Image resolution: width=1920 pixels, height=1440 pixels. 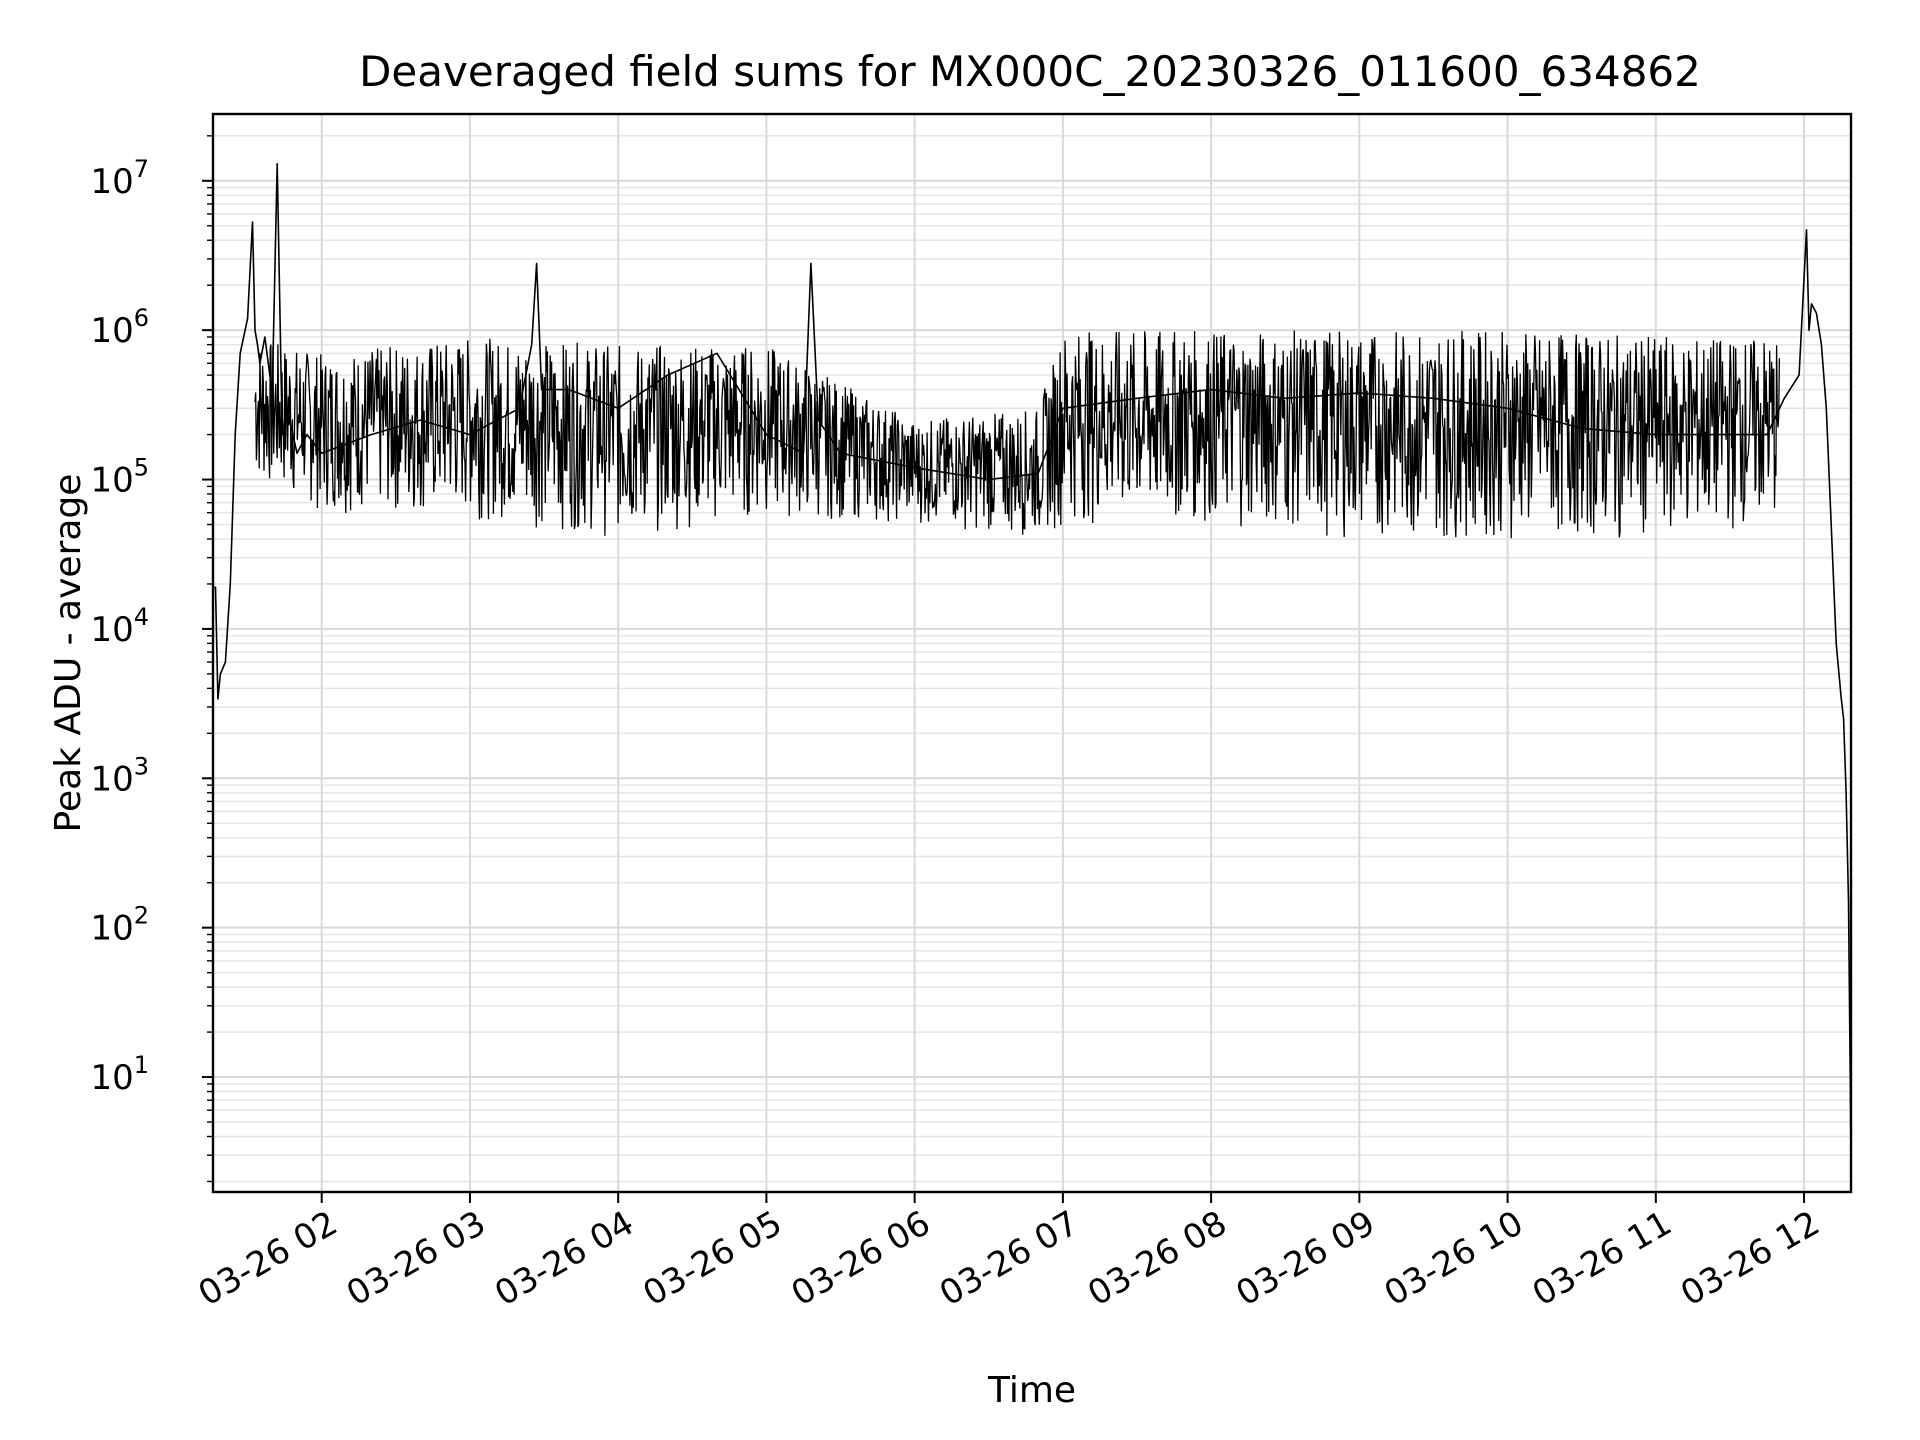 I want to click on noise-band, so click(x=1017, y=434).